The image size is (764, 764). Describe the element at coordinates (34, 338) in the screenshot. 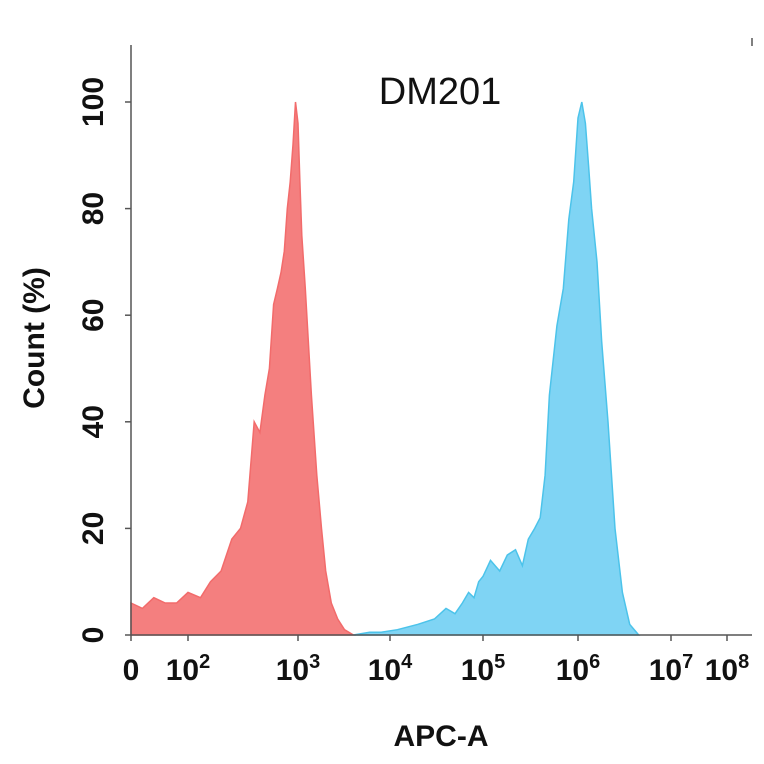

I see `y-axis-label: Count (%)` at that location.